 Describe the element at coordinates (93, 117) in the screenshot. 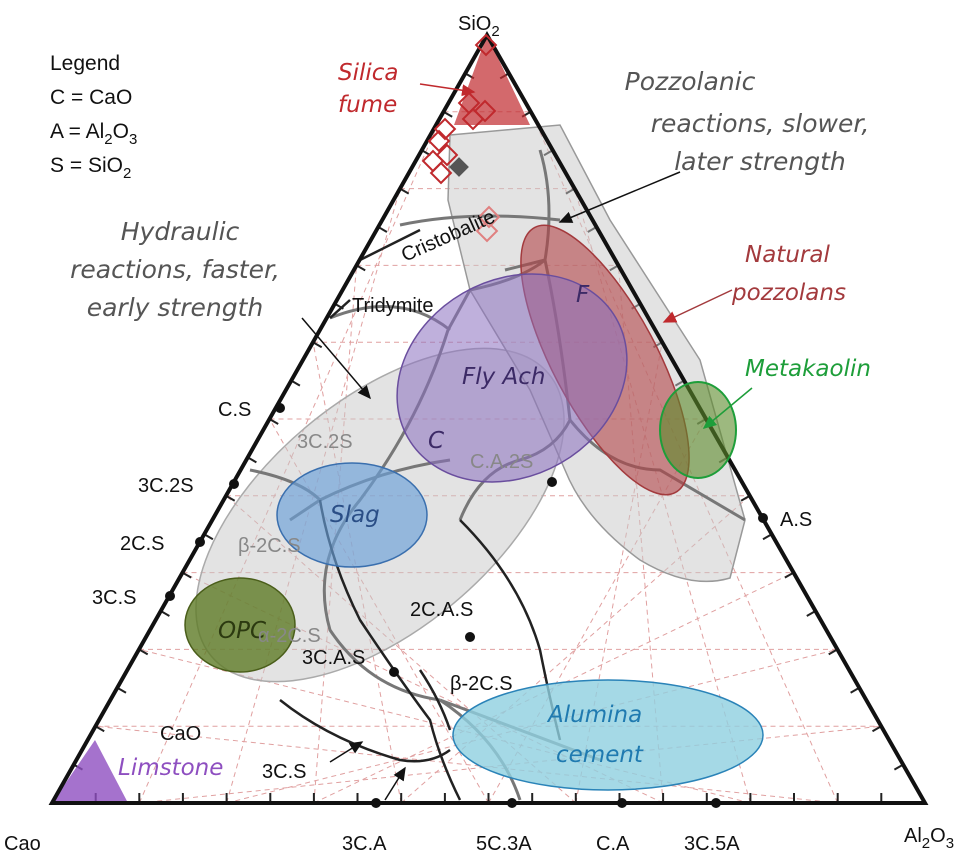

I see `legend: Legend C = CaO A = Al2O3 S = SiO2` at that location.